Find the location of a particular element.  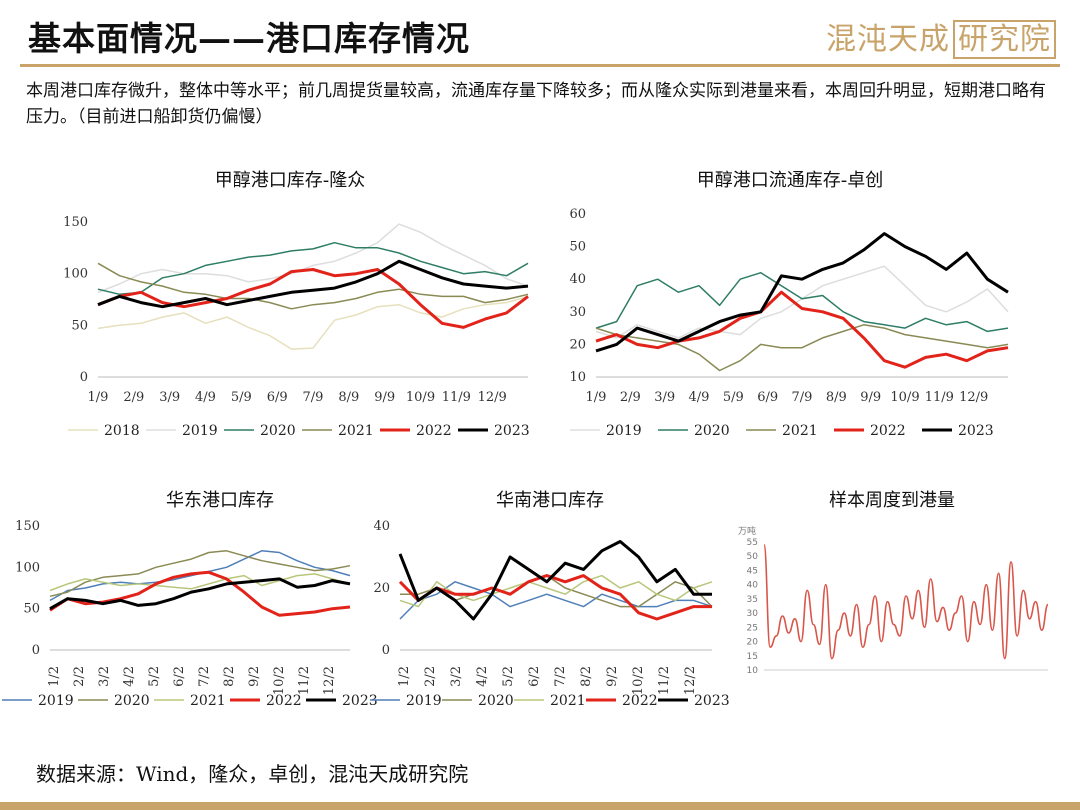

x-tick-label: 6/2 is located at coordinates (534, 676).